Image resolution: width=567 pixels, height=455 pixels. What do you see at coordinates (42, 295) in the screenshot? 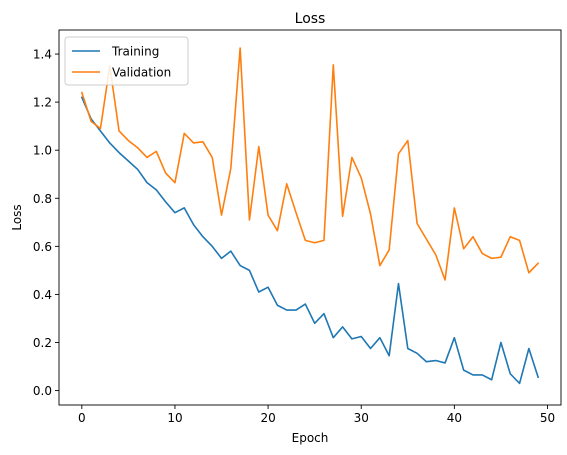
I see `y-tick-label: 0.4` at bounding box center [42, 295].